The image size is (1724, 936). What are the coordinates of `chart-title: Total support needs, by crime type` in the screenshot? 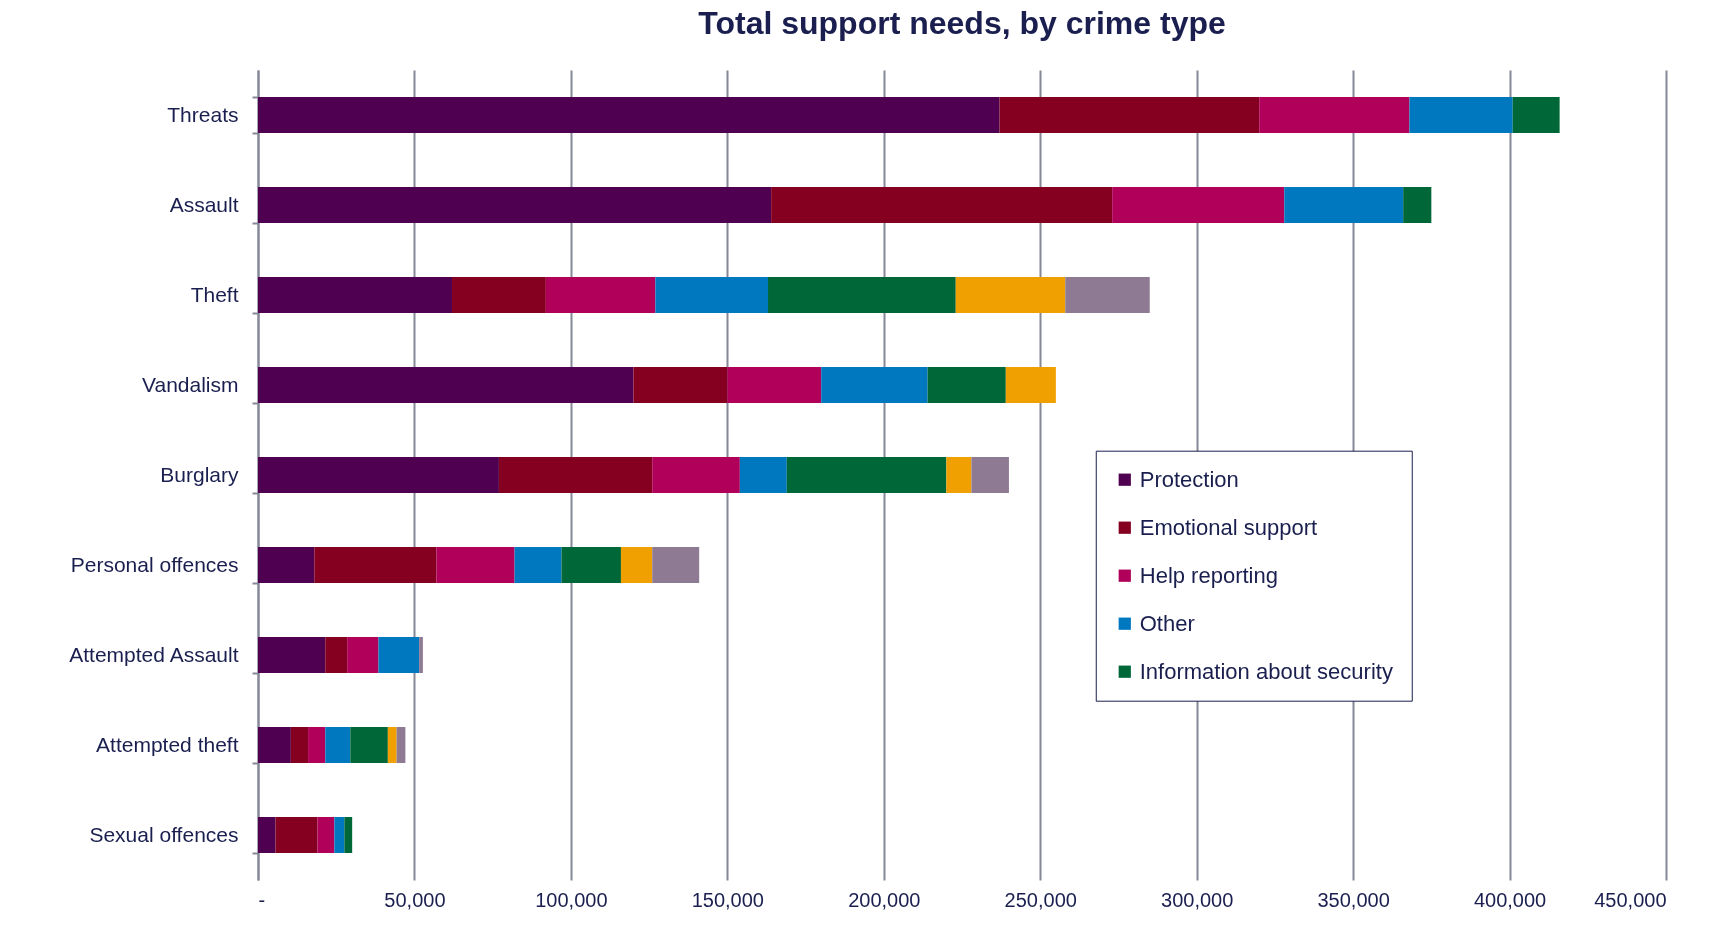 It's located at (962, 23).